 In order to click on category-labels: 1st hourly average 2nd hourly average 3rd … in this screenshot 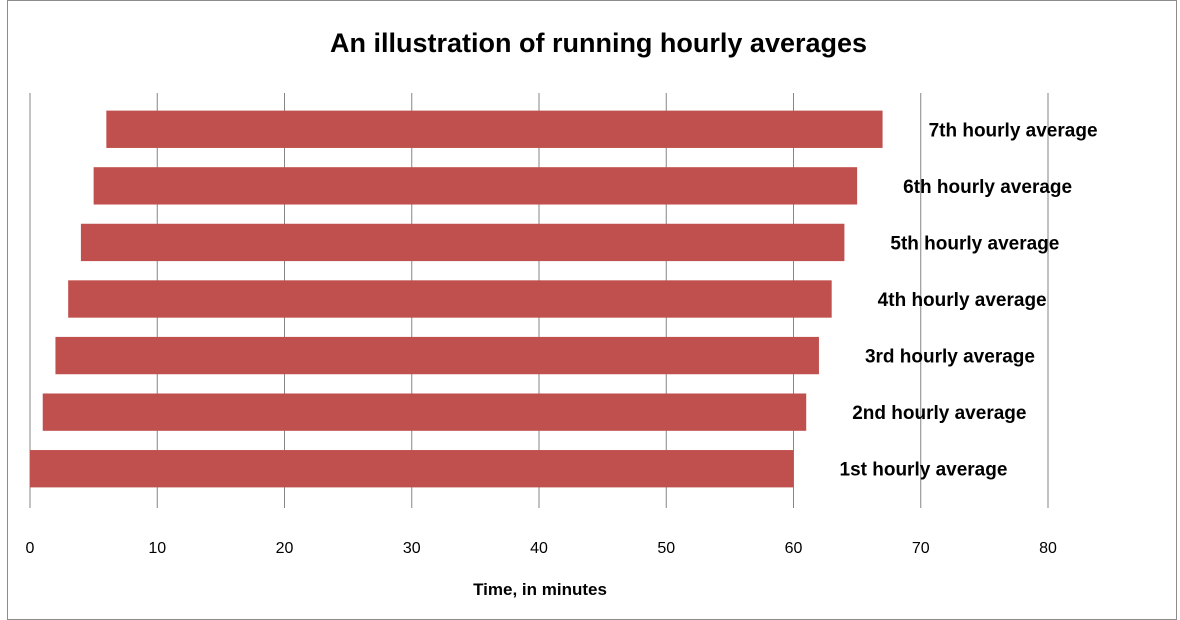, I will do `click(969, 300)`.